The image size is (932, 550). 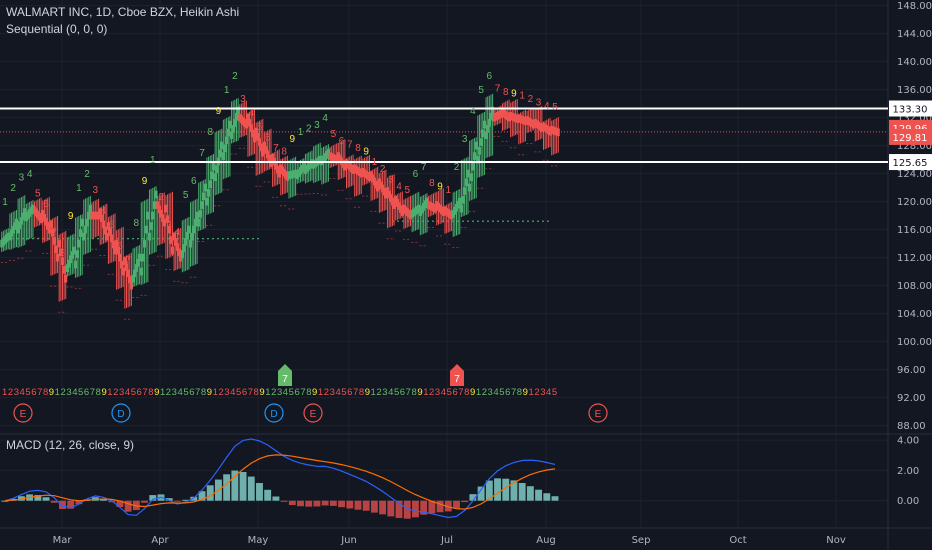 What do you see at coordinates (191, 392) in the screenshot?
I see `strip-count-32: 6` at bounding box center [191, 392].